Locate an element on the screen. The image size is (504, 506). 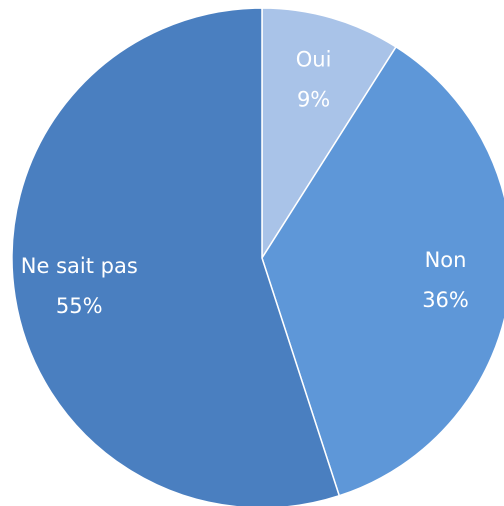
slice-label: Ne sait pas is located at coordinates (79, 266).